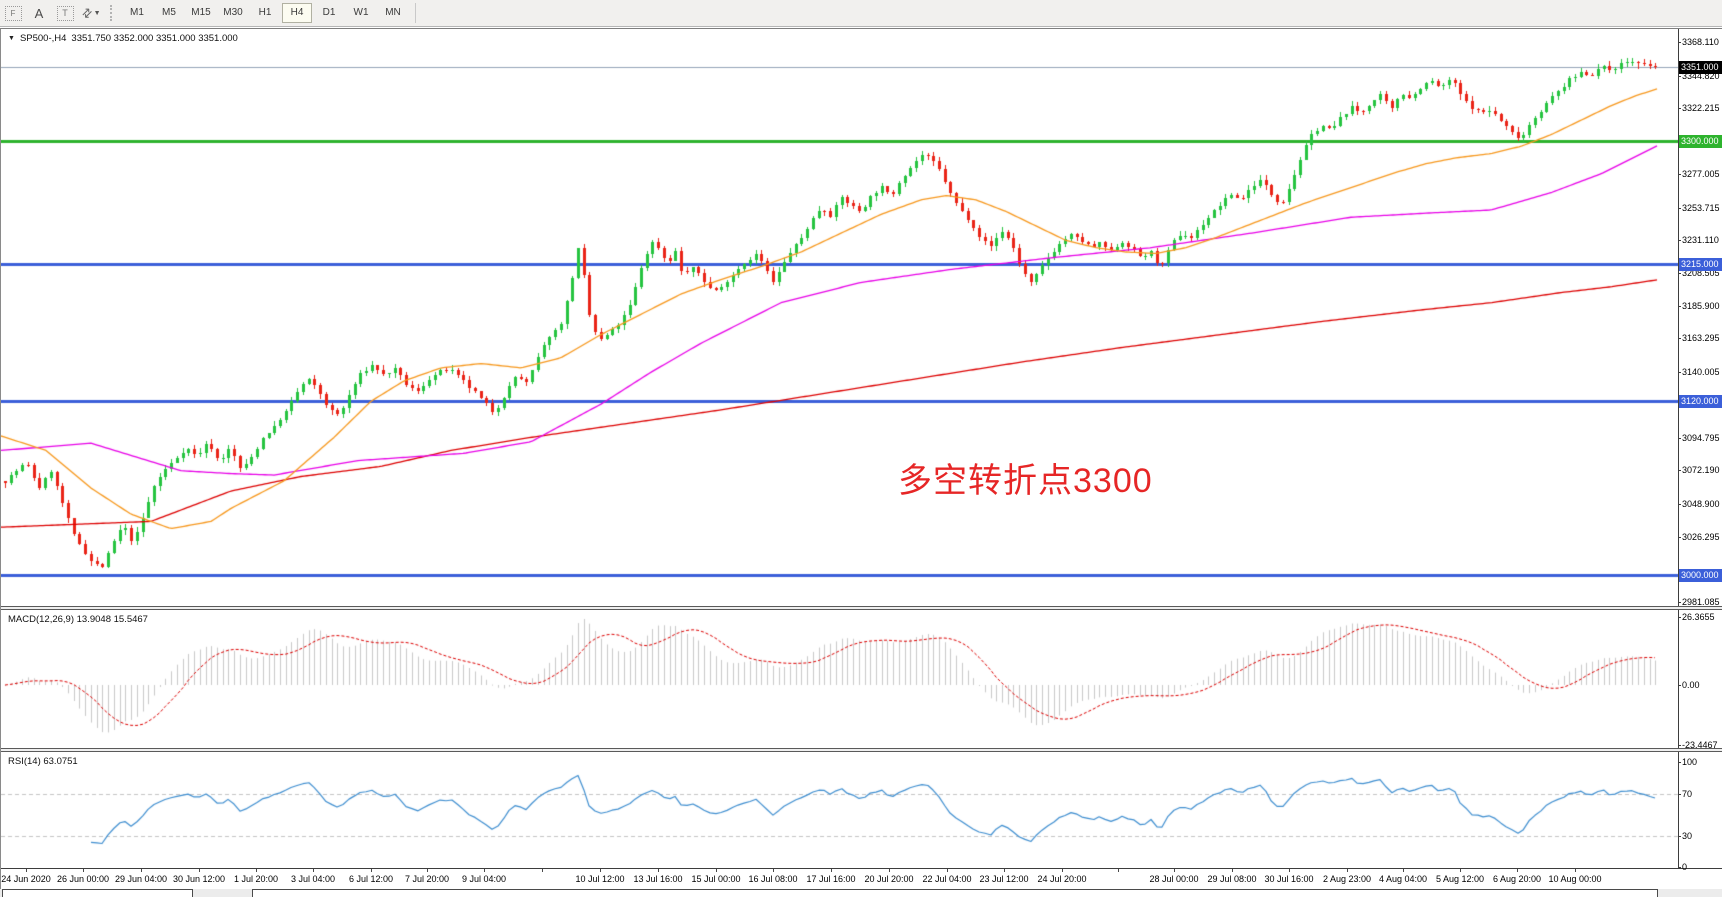 This screenshot has width=1722, height=897. What do you see at coordinates (1682, 867) in the screenshot?
I see `rsi-scale-label: 0` at bounding box center [1682, 867].